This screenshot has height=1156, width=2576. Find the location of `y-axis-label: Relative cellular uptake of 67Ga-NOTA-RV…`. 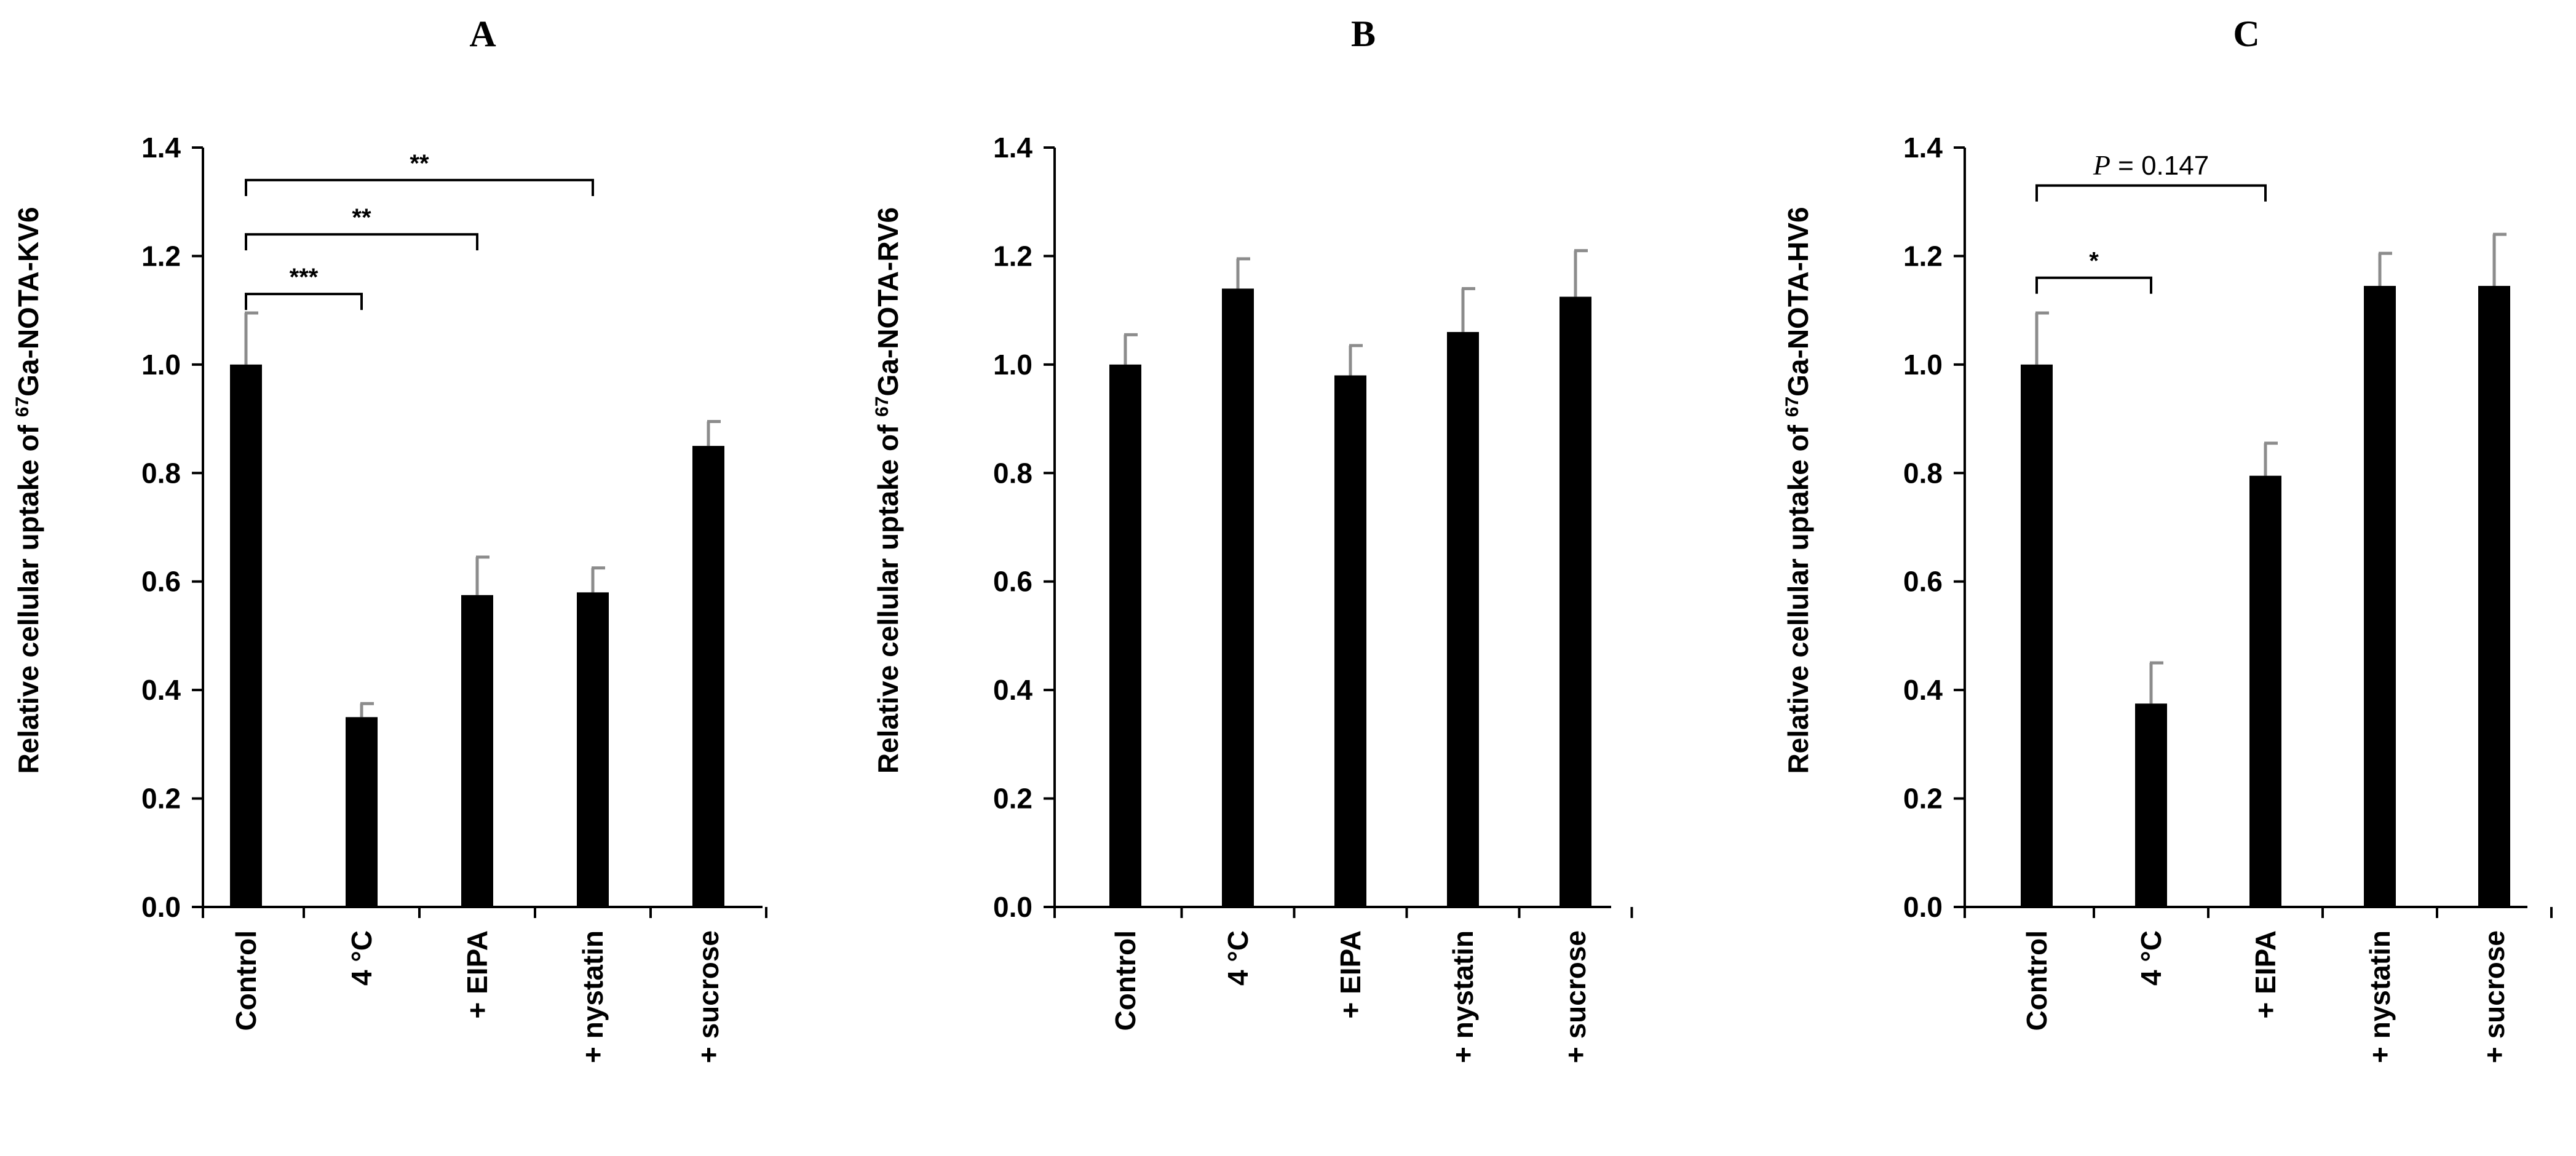

y-axis-label: Relative cellular uptake of 67Ga-NOTA-RV… is located at coordinates (888, 491).